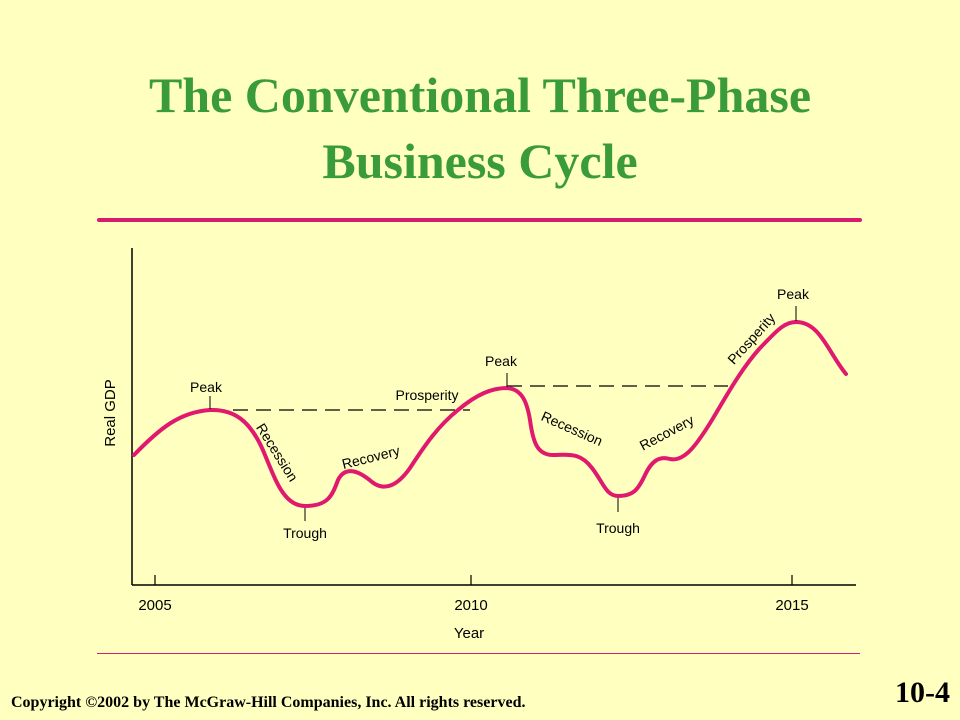 The image size is (960, 720). Describe the element at coordinates (791, 605) in the screenshot. I see `x-tick-label-2015: 2015` at that location.